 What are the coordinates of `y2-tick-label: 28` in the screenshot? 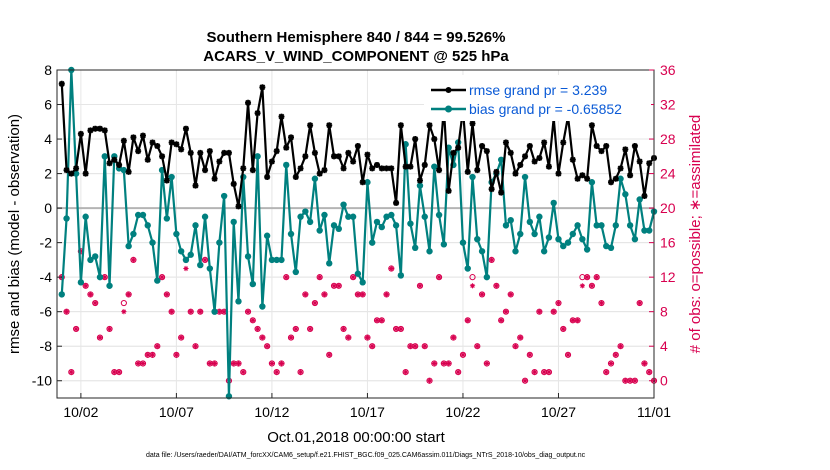 It's located at (668, 139).